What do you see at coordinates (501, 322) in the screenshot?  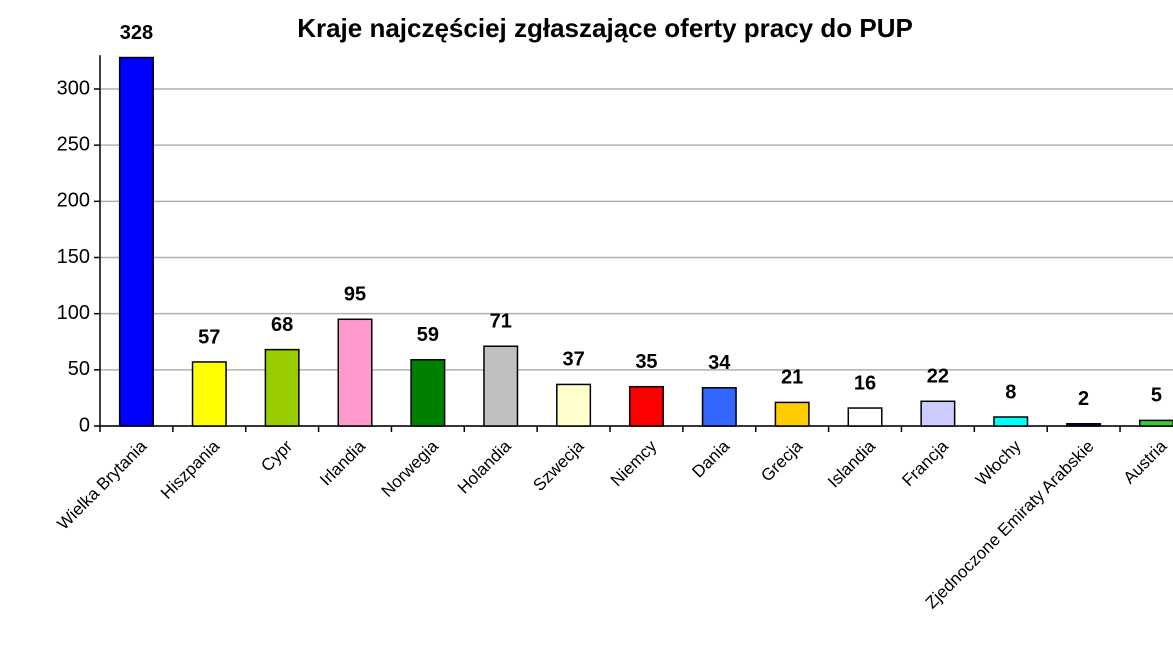 I see `value-label: 71` at bounding box center [501, 322].